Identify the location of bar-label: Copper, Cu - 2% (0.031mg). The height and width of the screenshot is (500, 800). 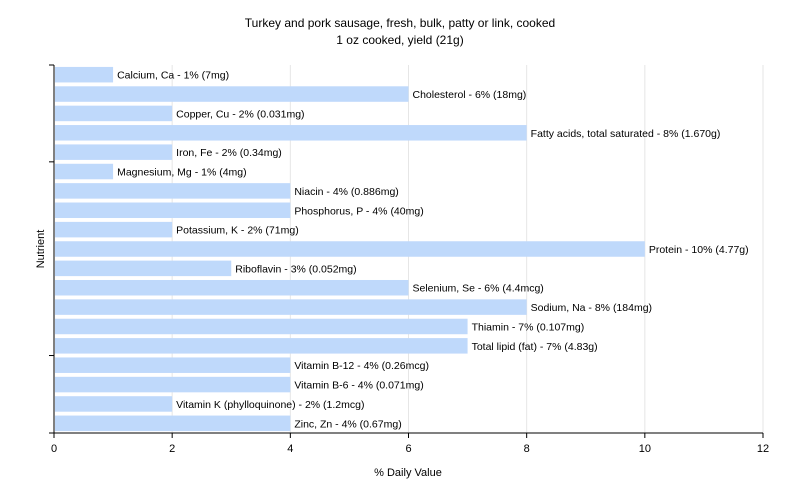
(240, 114).